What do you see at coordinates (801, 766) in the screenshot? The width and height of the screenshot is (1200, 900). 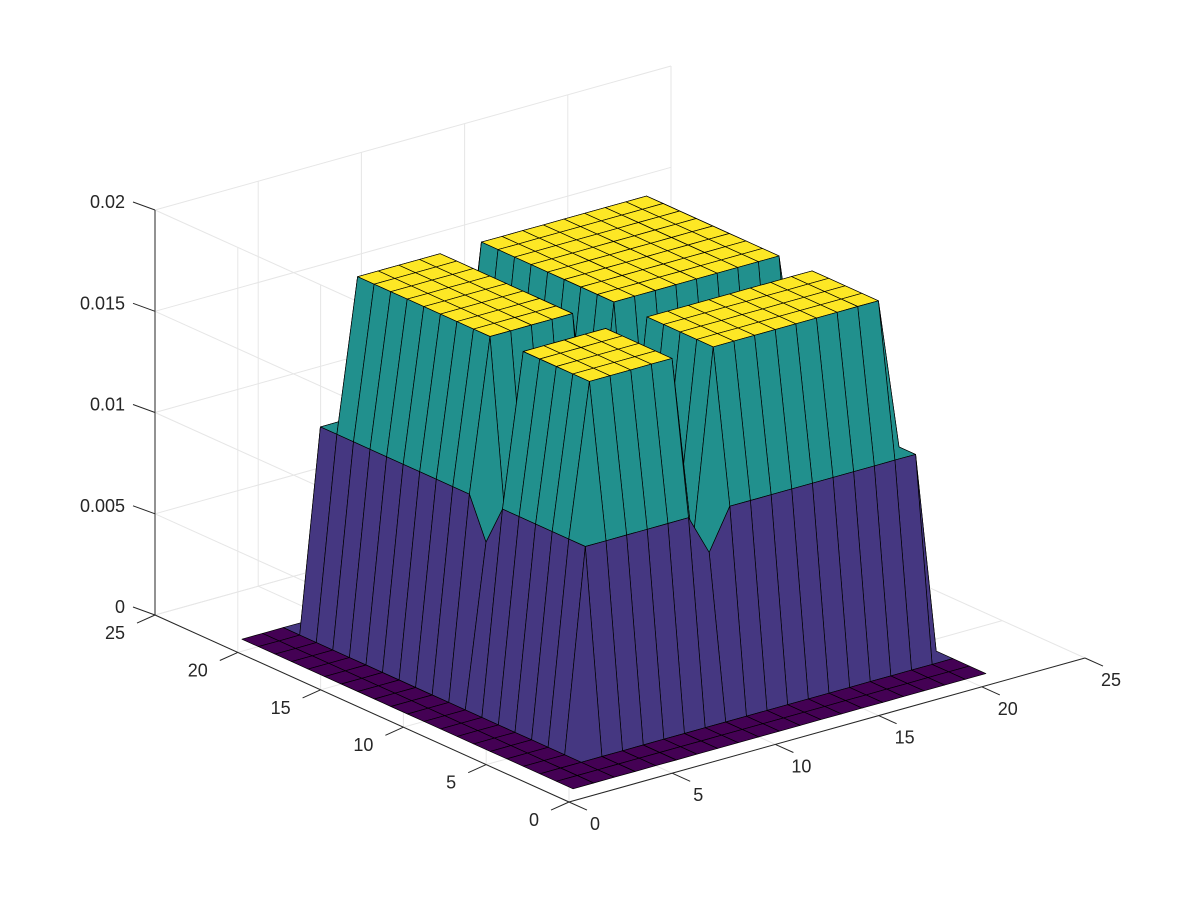 I see `x-tick-label: 10` at bounding box center [801, 766].